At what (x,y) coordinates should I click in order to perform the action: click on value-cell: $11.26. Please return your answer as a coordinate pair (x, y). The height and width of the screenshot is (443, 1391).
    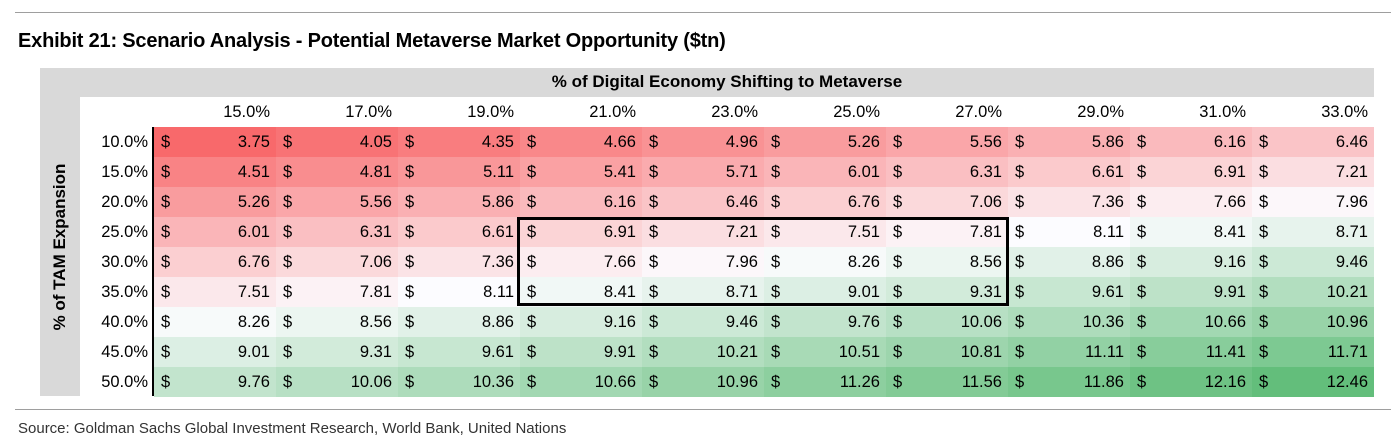
    Looking at the image, I should click on (825, 382).